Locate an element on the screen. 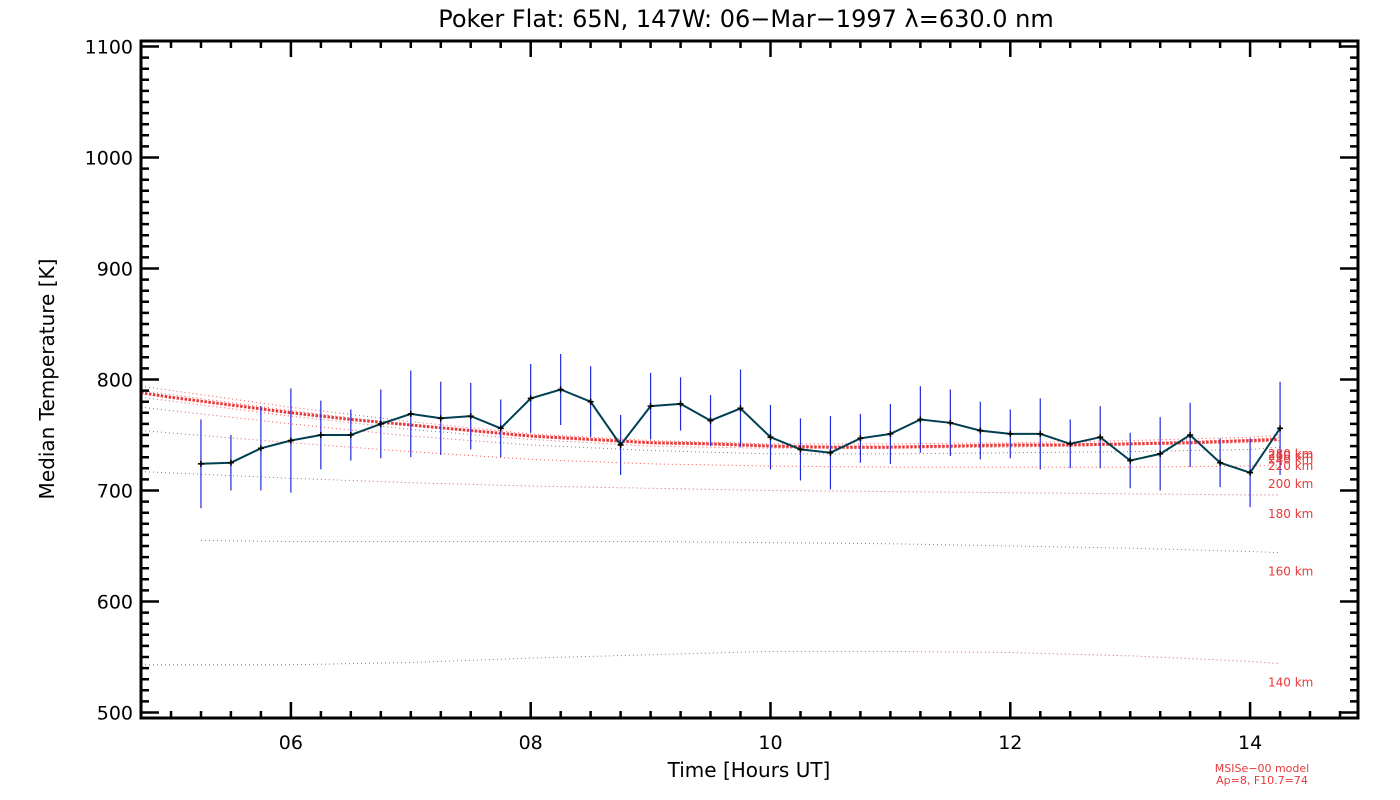 This screenshot has width=1400, height=800. emission-model-curve is located at coordinates (709, 420).